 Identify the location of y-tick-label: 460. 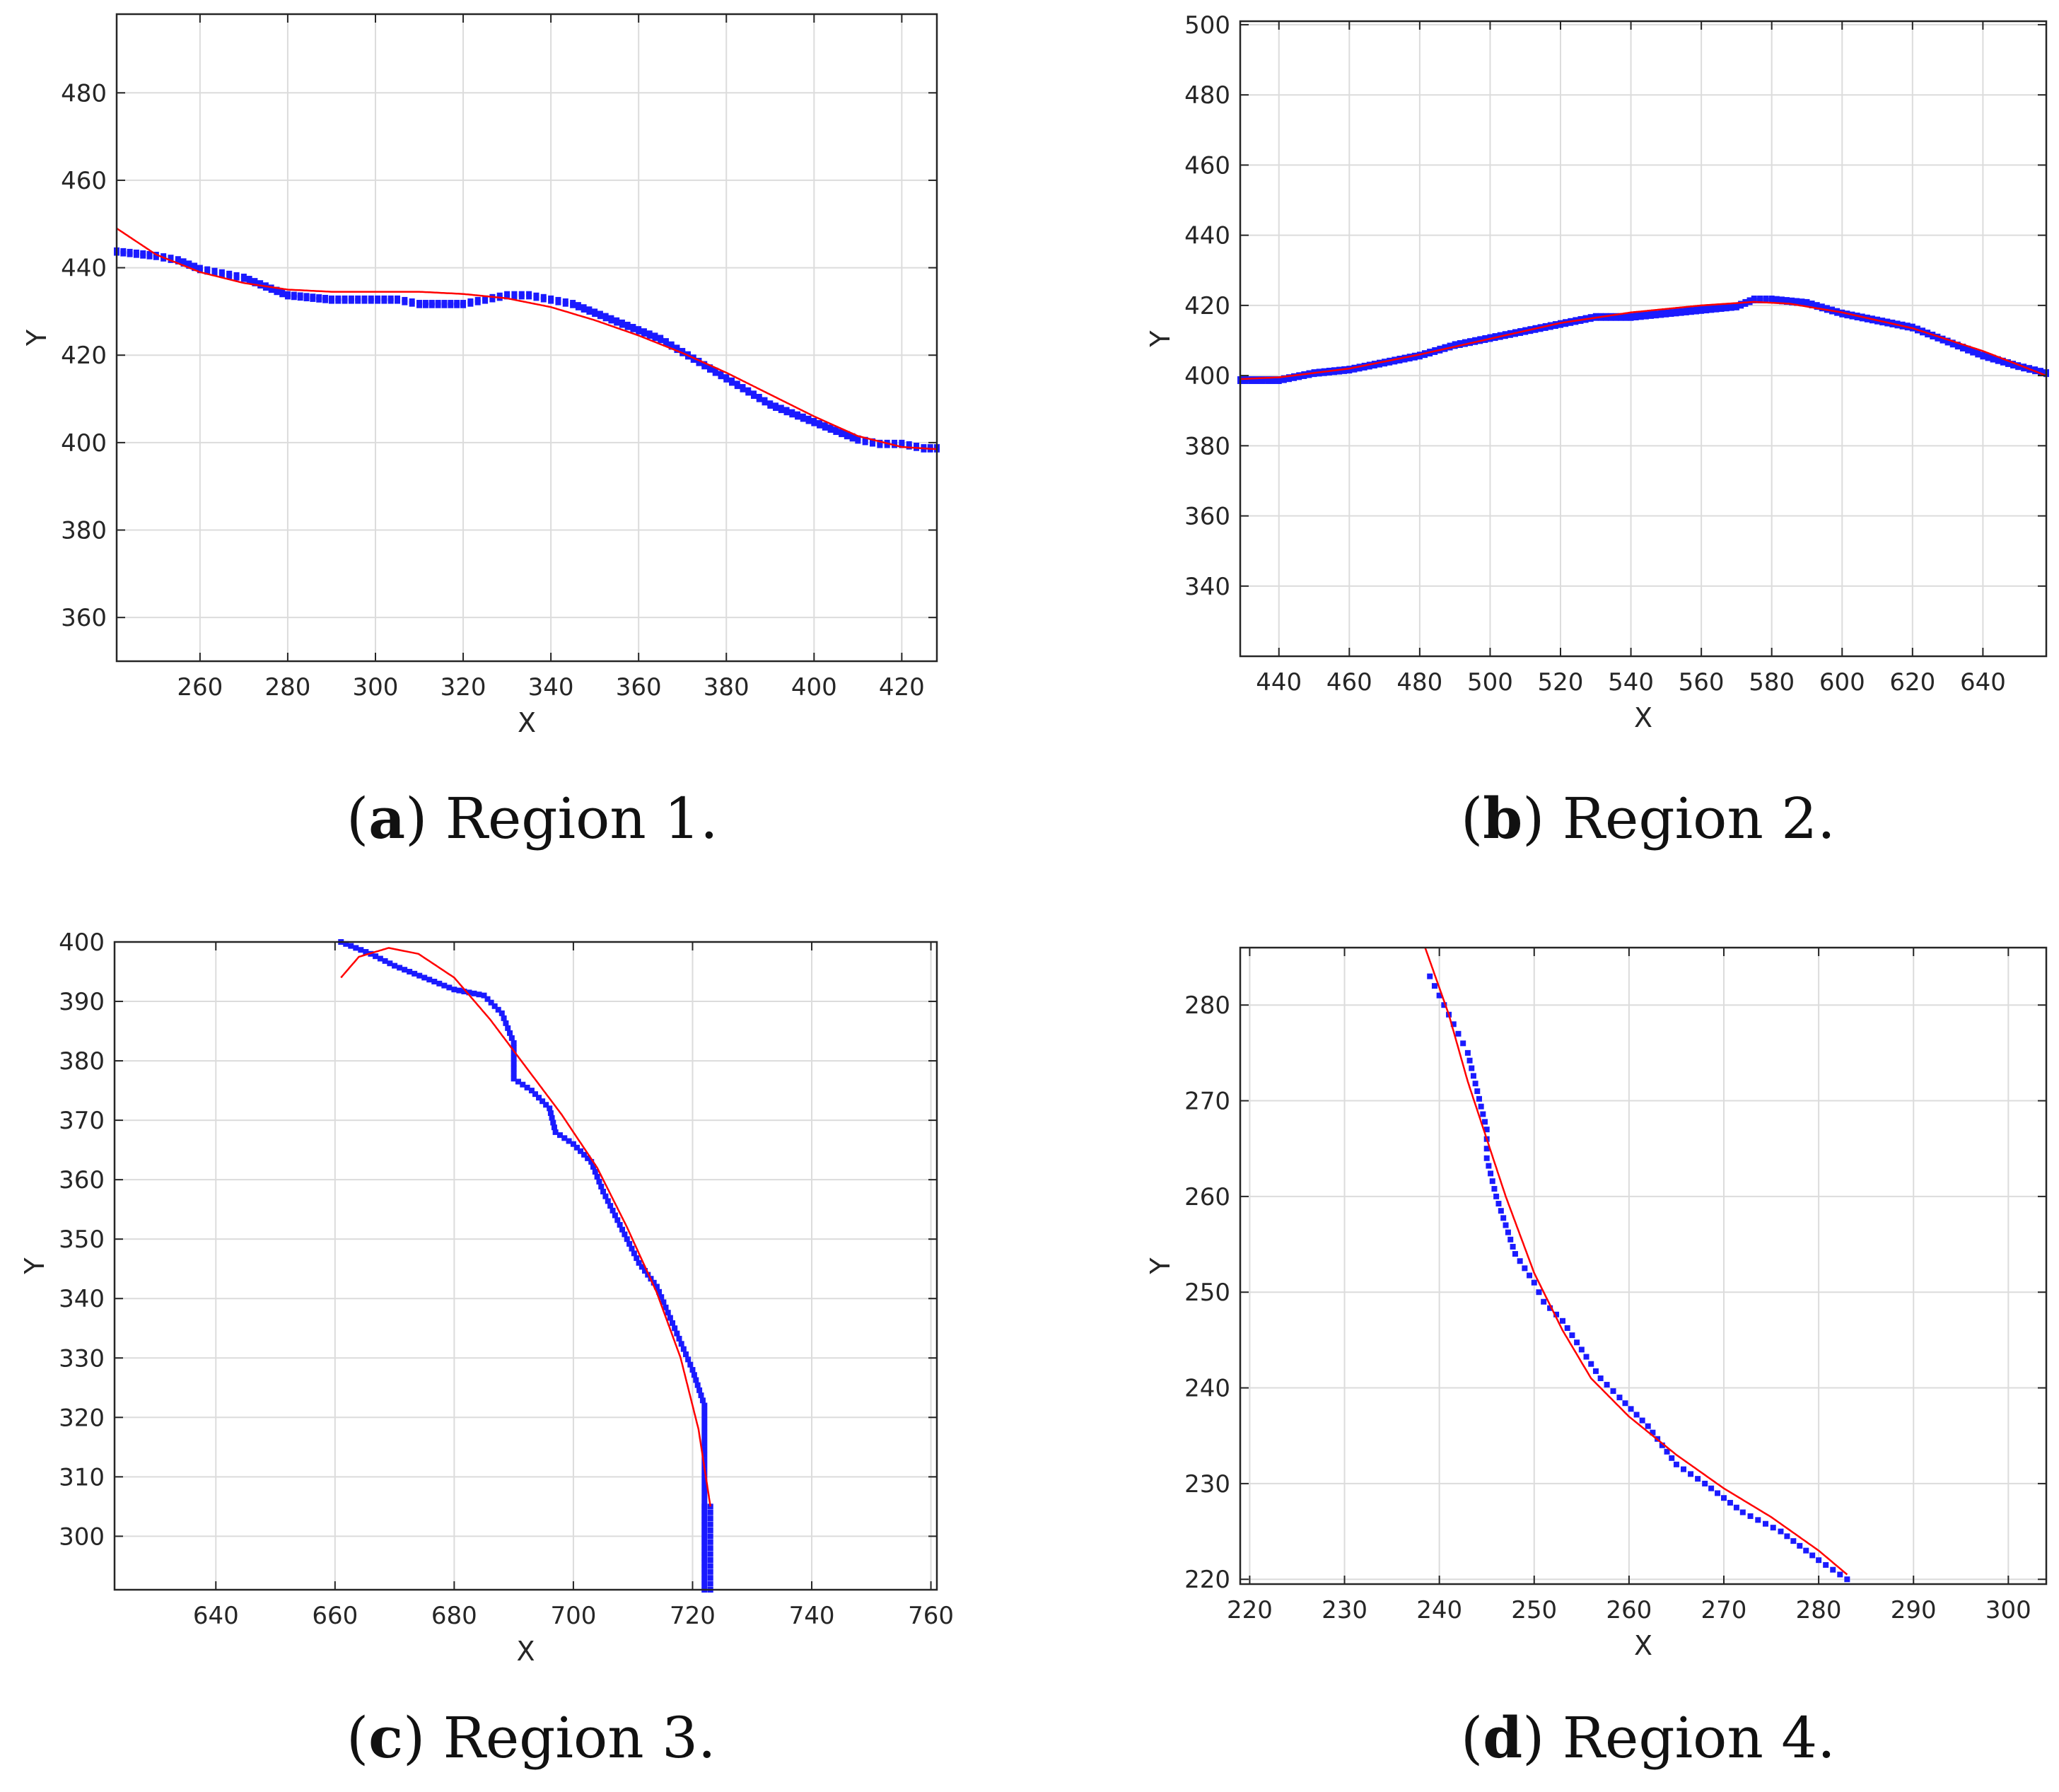
(1207, 165).